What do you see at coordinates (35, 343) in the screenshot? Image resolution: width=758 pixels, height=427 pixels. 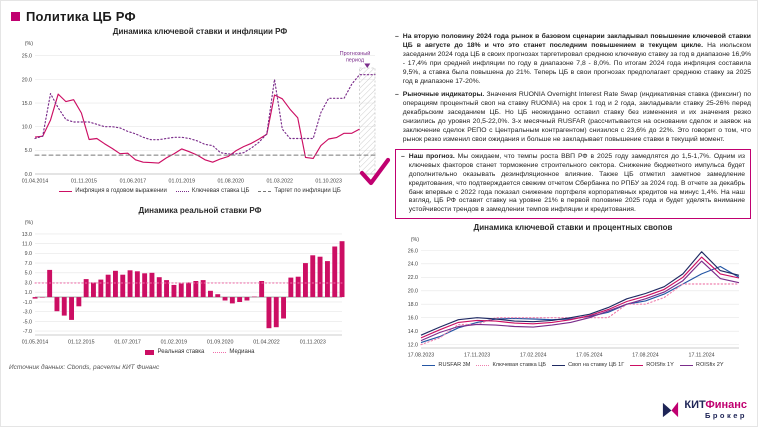 I see `svg-text: 01.05.2014` at bounding box center [35, 343].